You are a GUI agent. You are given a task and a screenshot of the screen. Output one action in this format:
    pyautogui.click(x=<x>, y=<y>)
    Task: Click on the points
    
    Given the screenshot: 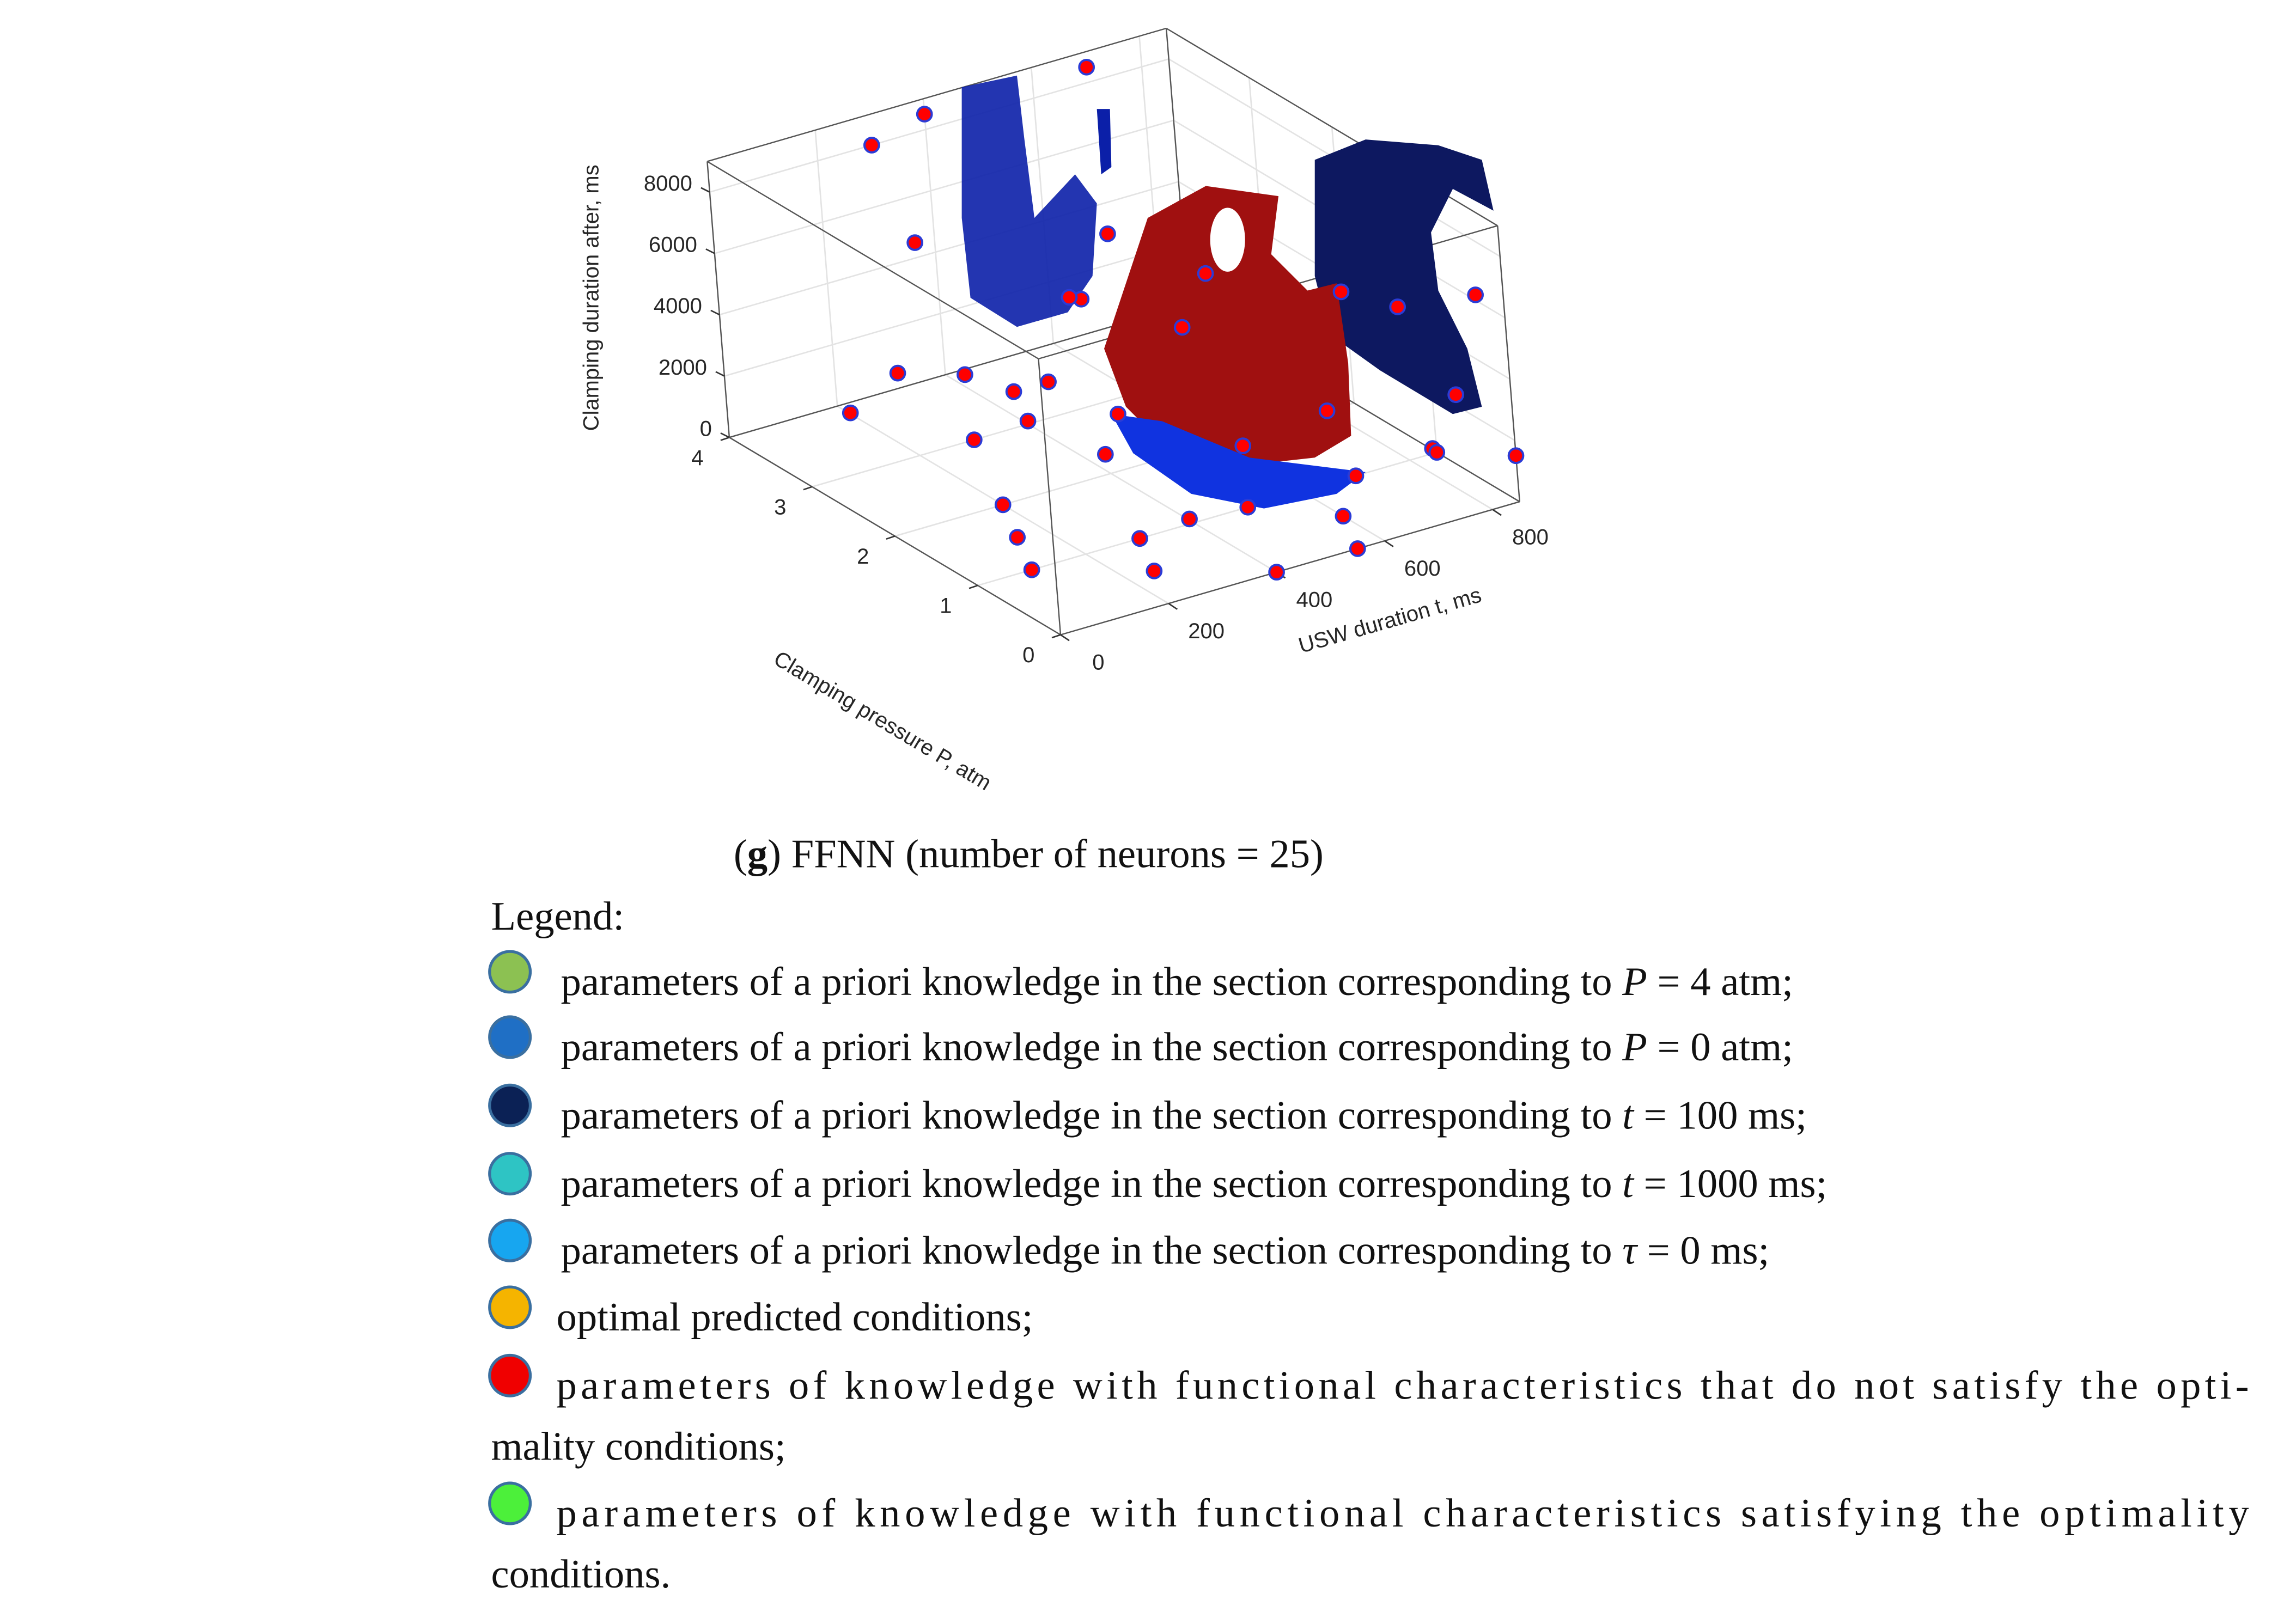 What is the action you would take?
    pyautogui.click(x=1183, y=319)
    